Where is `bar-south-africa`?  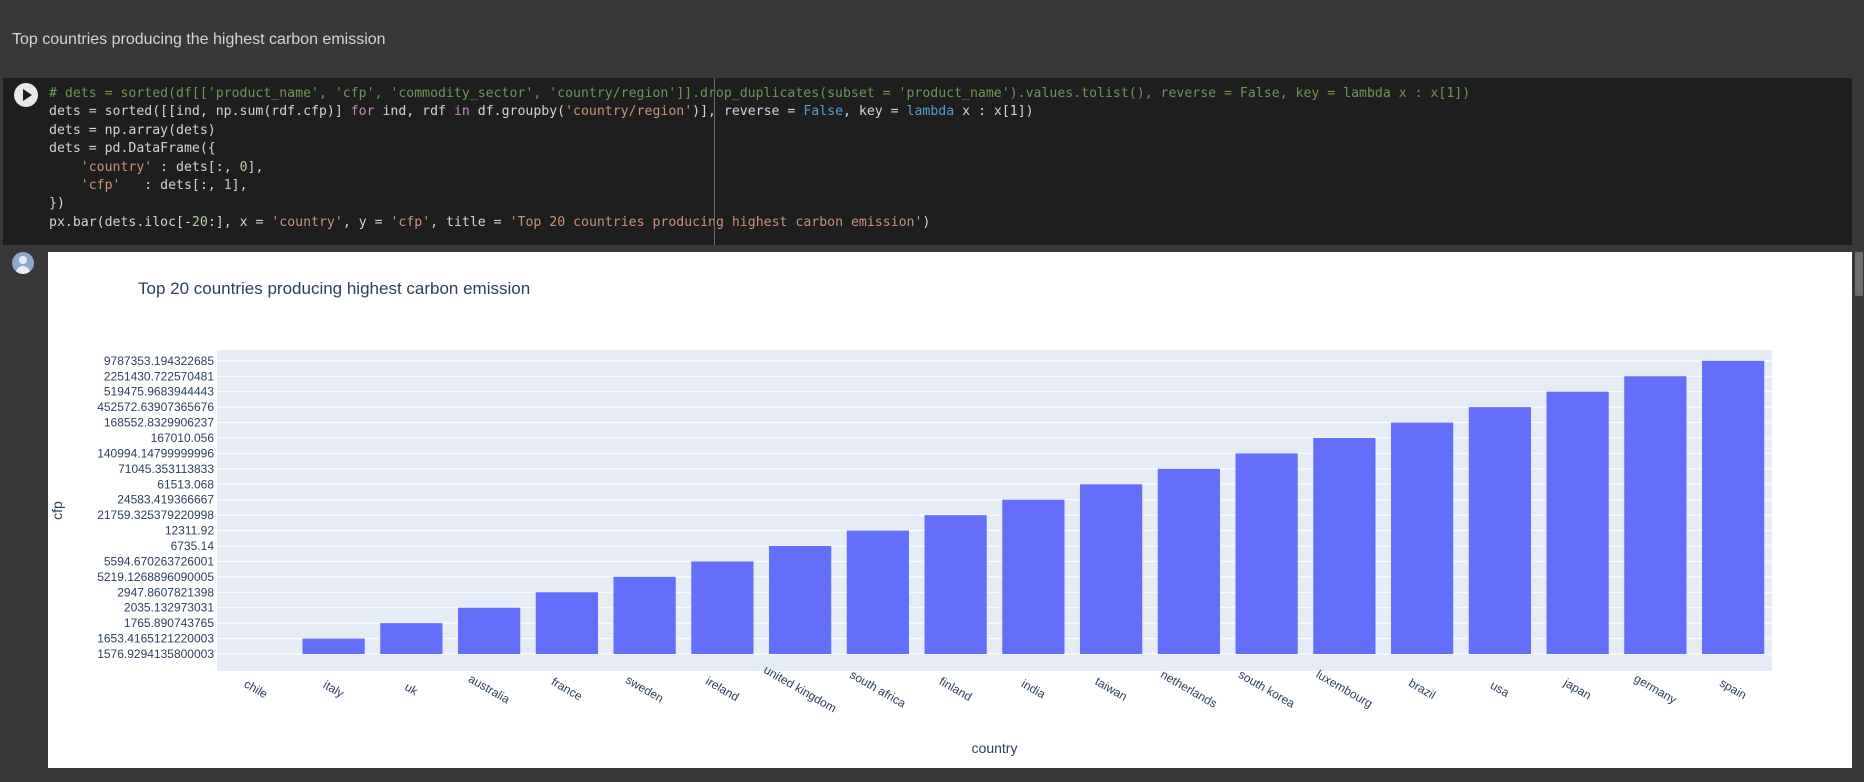 bar-south-africa is located at coordinates (877, 592).